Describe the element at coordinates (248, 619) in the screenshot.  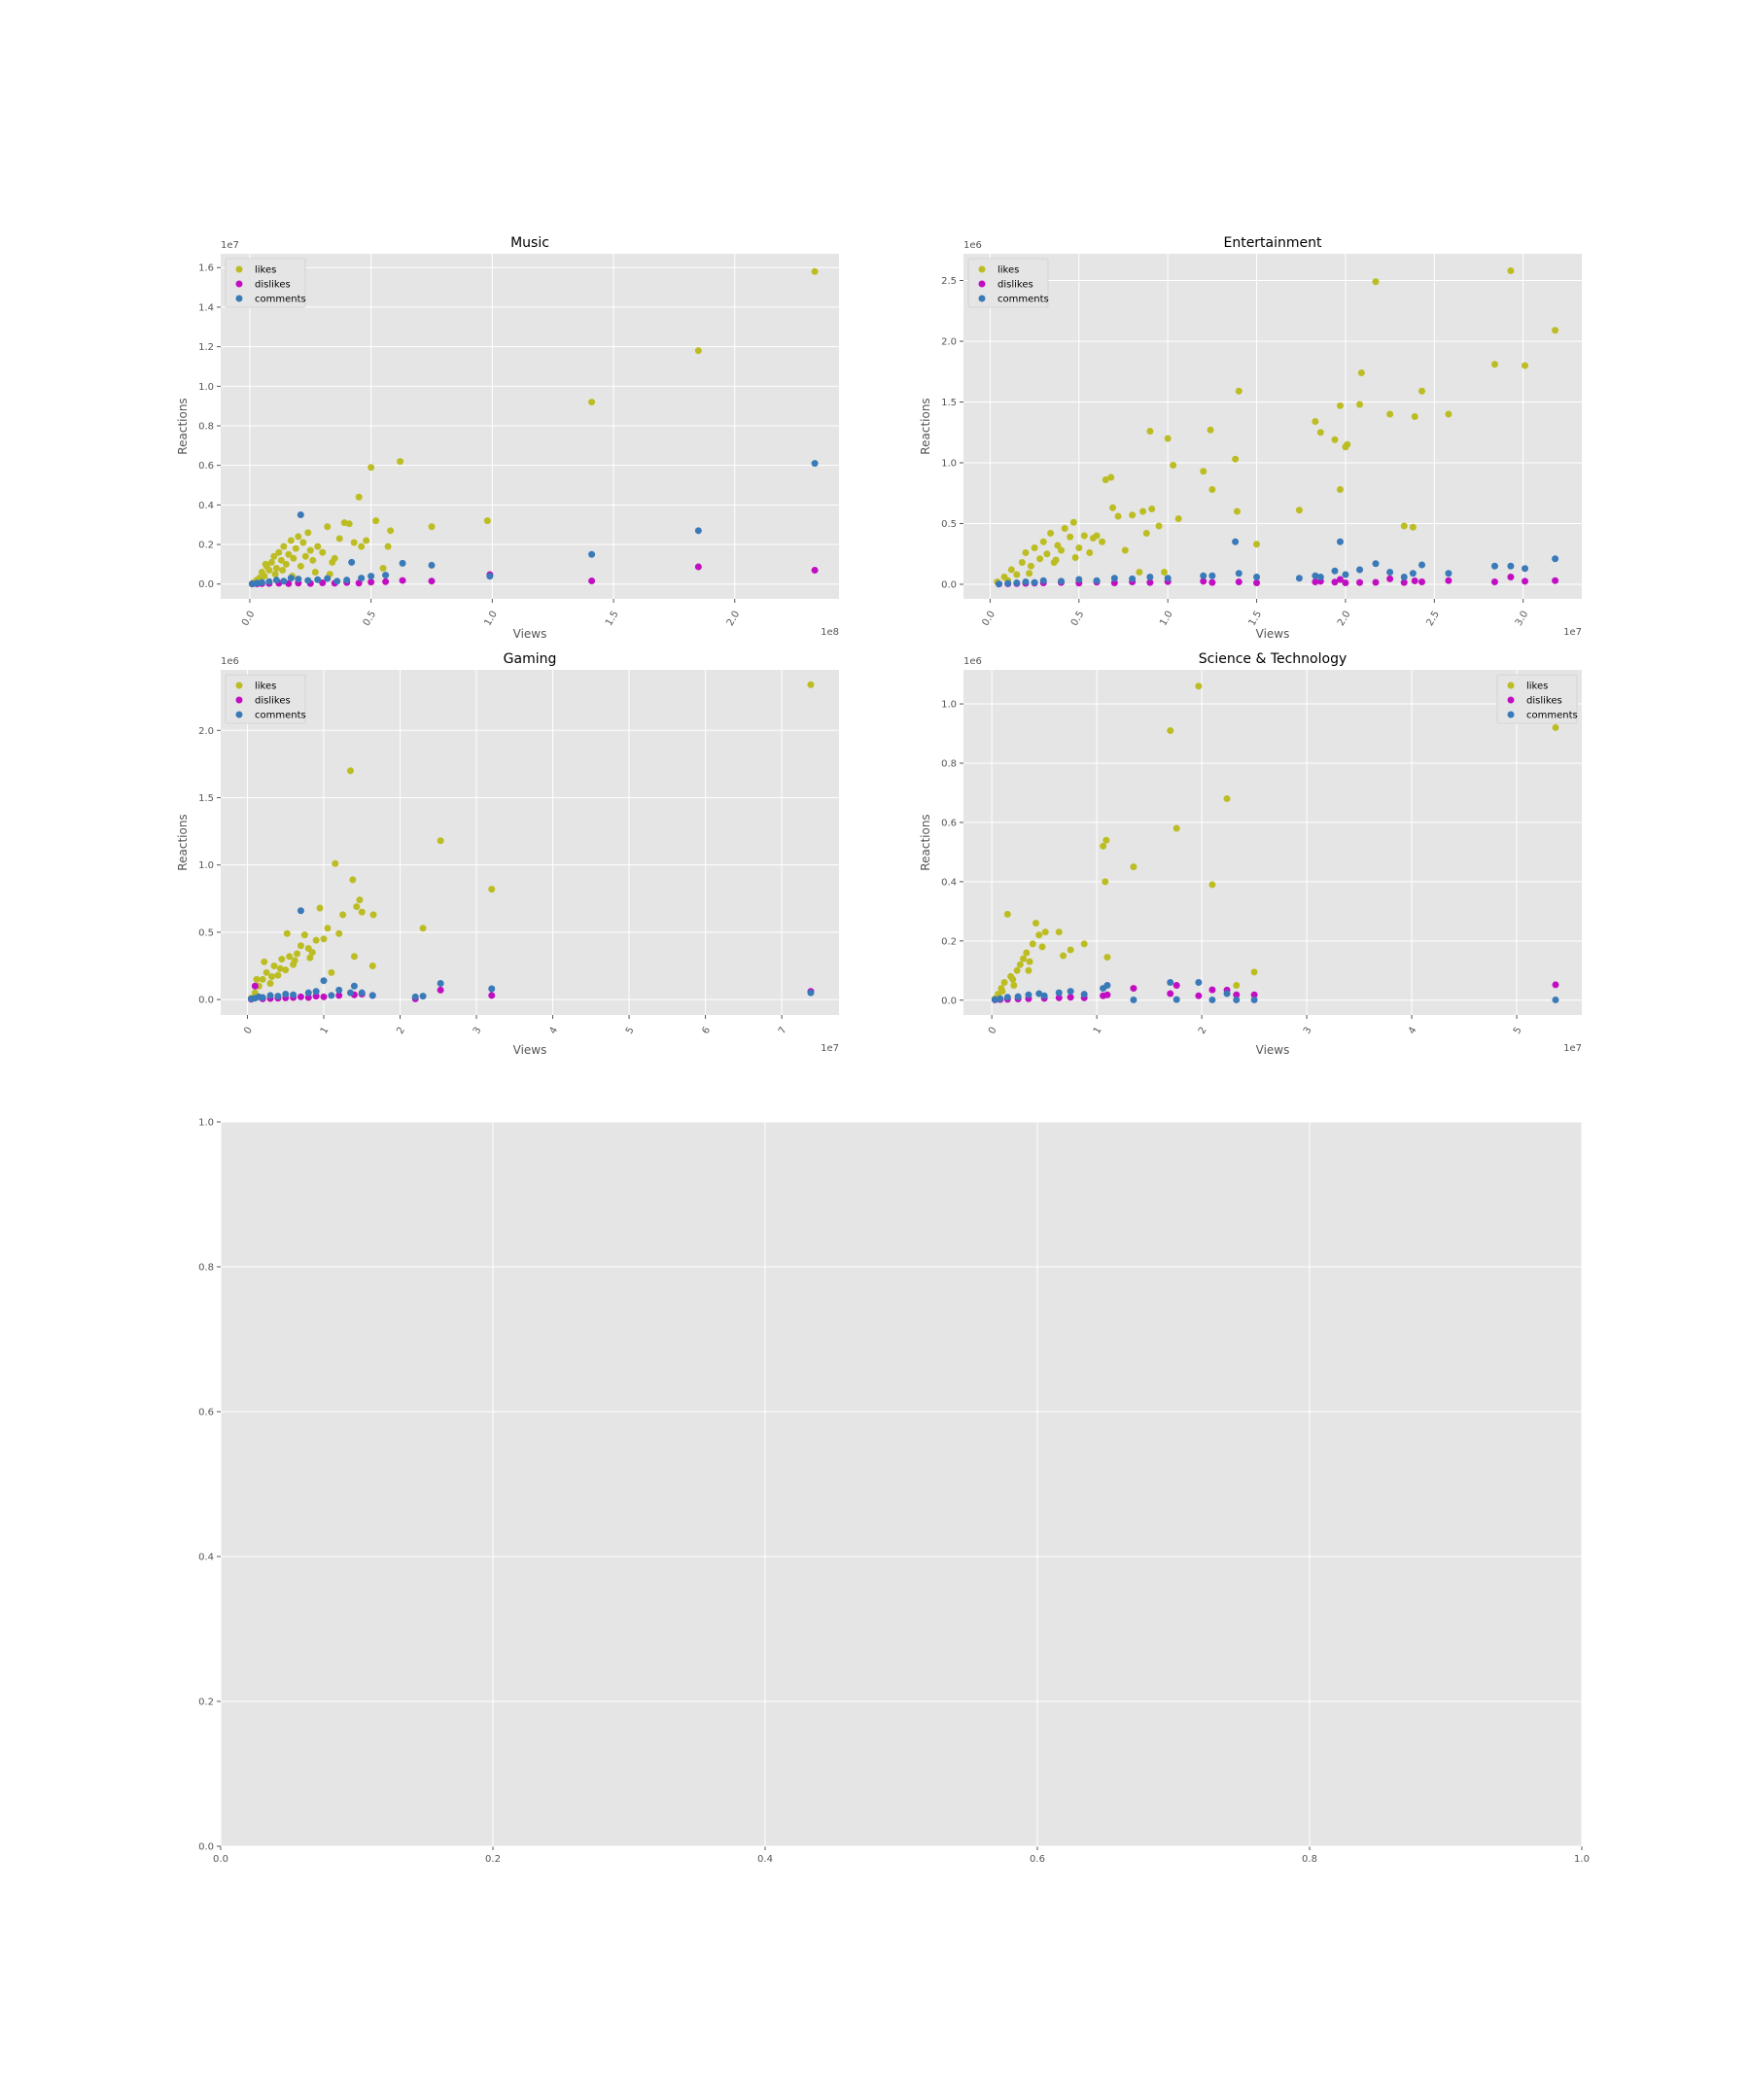
I see `x-tick-label: 0.0` at that location.